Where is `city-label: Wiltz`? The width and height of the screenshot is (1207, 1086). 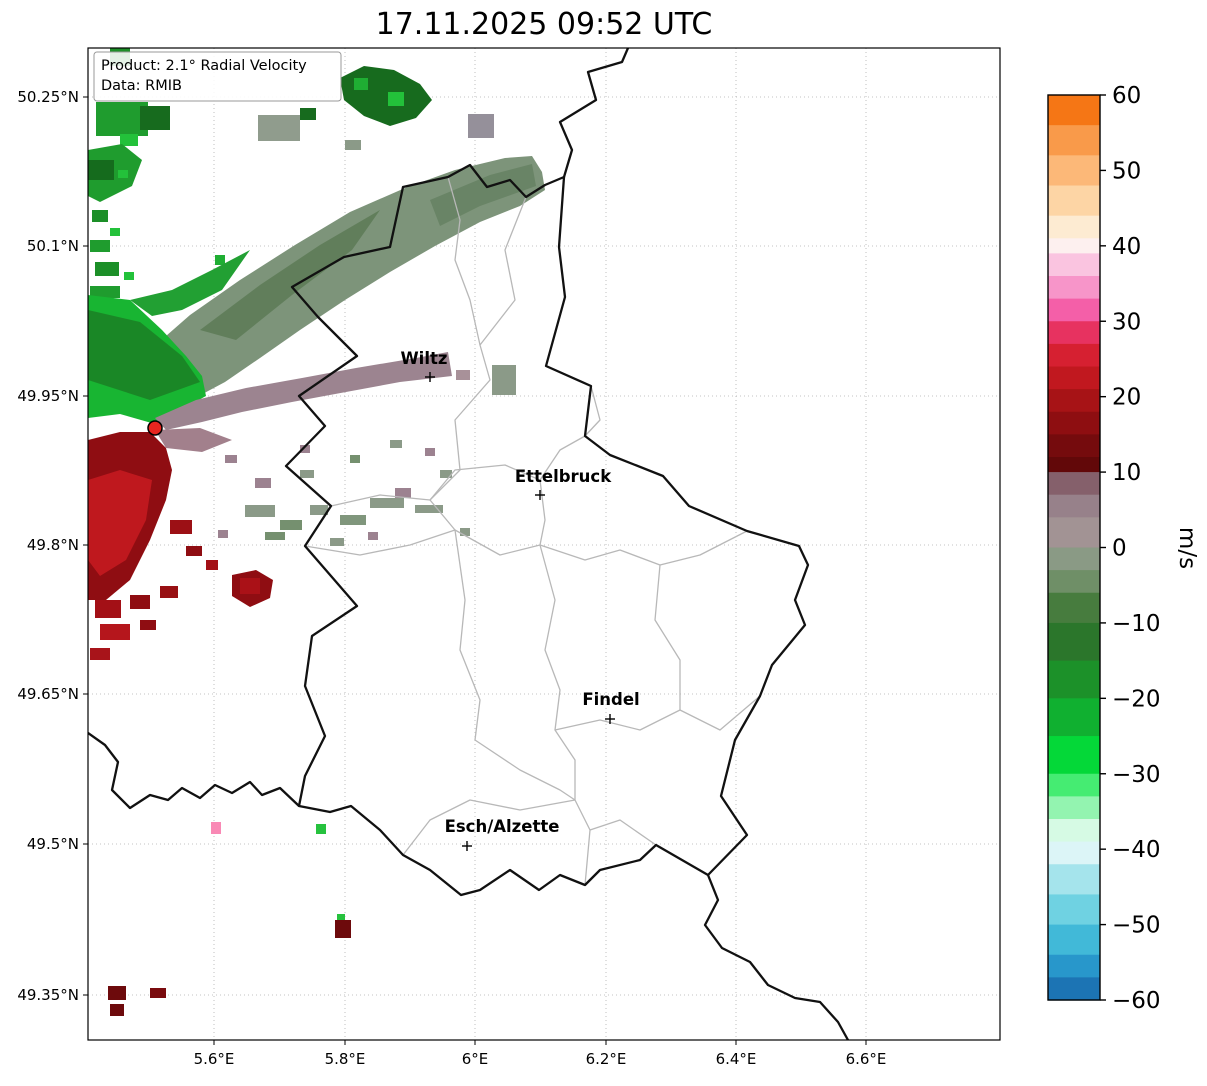
city-label: Wiltz is located at coordinates (423, 358).